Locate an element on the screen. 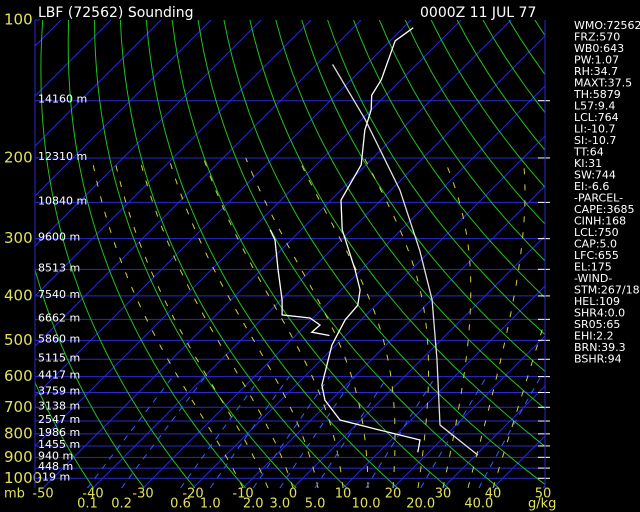 The width and height of the screenshot is (640, 512). index-text: RH:34.7 is located at coordinates (596, 71).